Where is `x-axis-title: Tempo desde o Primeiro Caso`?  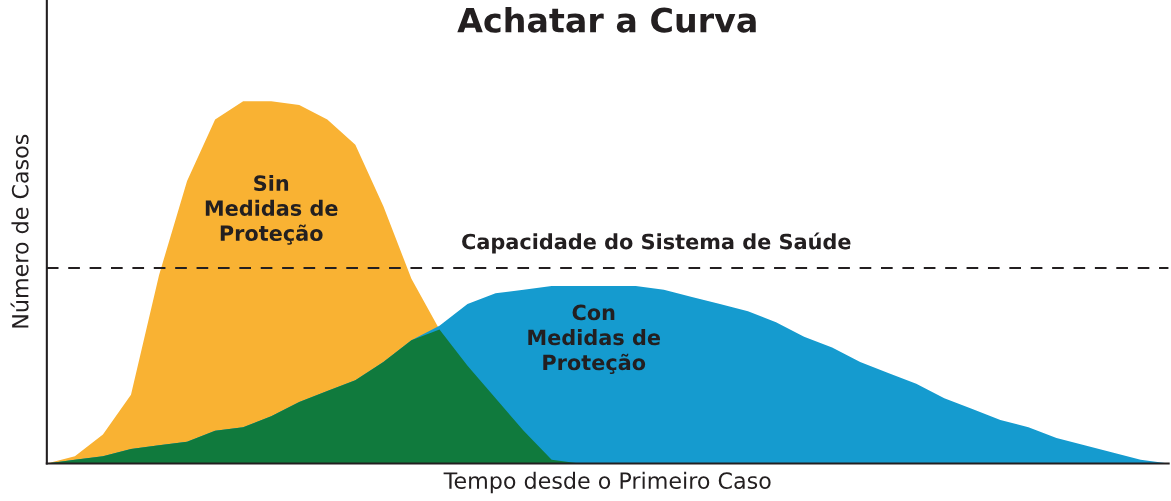 x-axis-title: Tempo desde o Primeiro Caso is located at coordinates (607, 482).